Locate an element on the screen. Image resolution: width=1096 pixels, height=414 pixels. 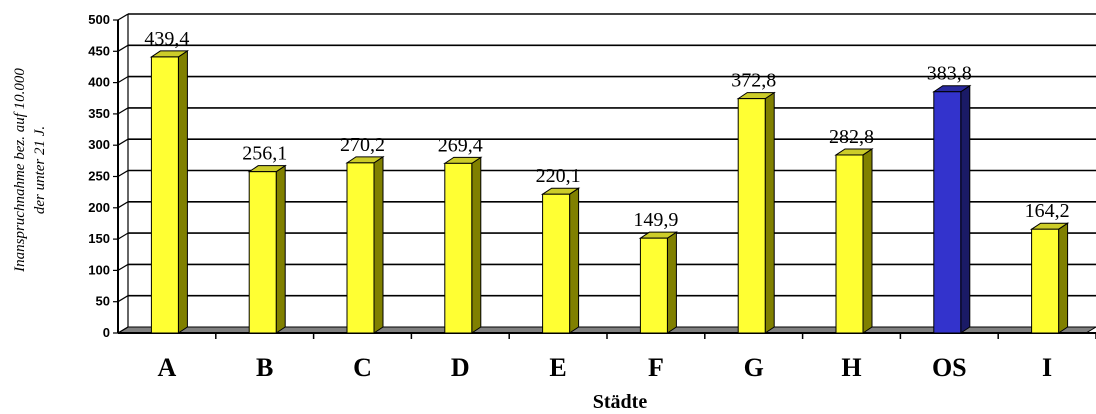
y-tick-label: 250 is located at coordinates (99, 176).